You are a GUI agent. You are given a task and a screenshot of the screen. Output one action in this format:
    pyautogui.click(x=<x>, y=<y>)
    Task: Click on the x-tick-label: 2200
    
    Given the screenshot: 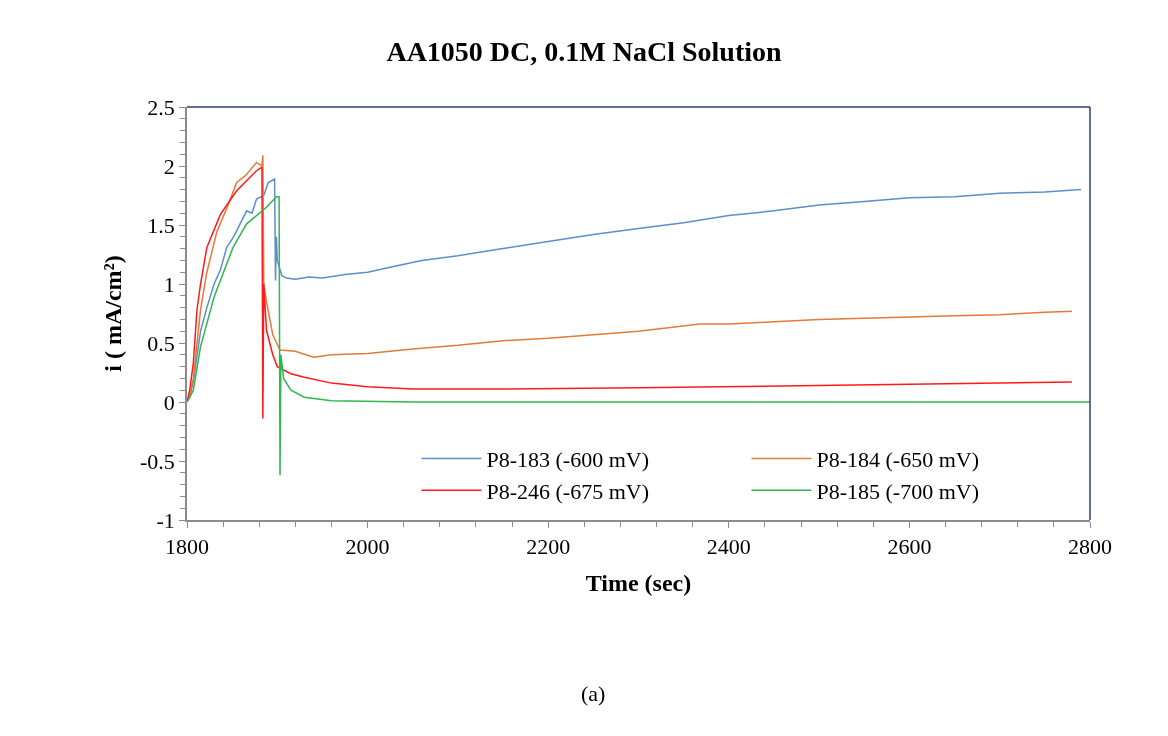 What is the action you would take?
    pyautogui.click(x=548, y=547)
    